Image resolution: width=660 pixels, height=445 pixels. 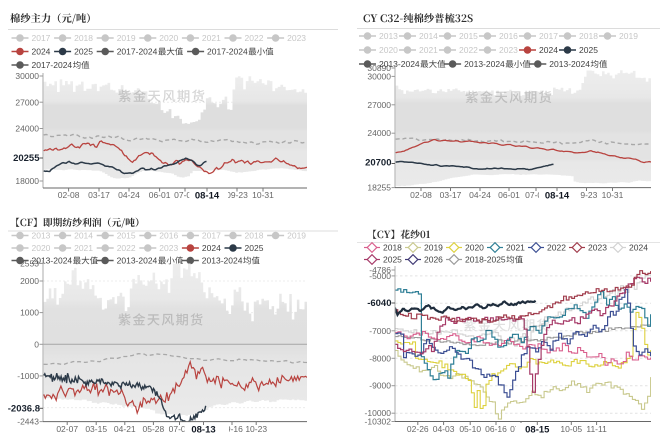 I want to click on svg-text: 07-04, so click(x=180, y=429).